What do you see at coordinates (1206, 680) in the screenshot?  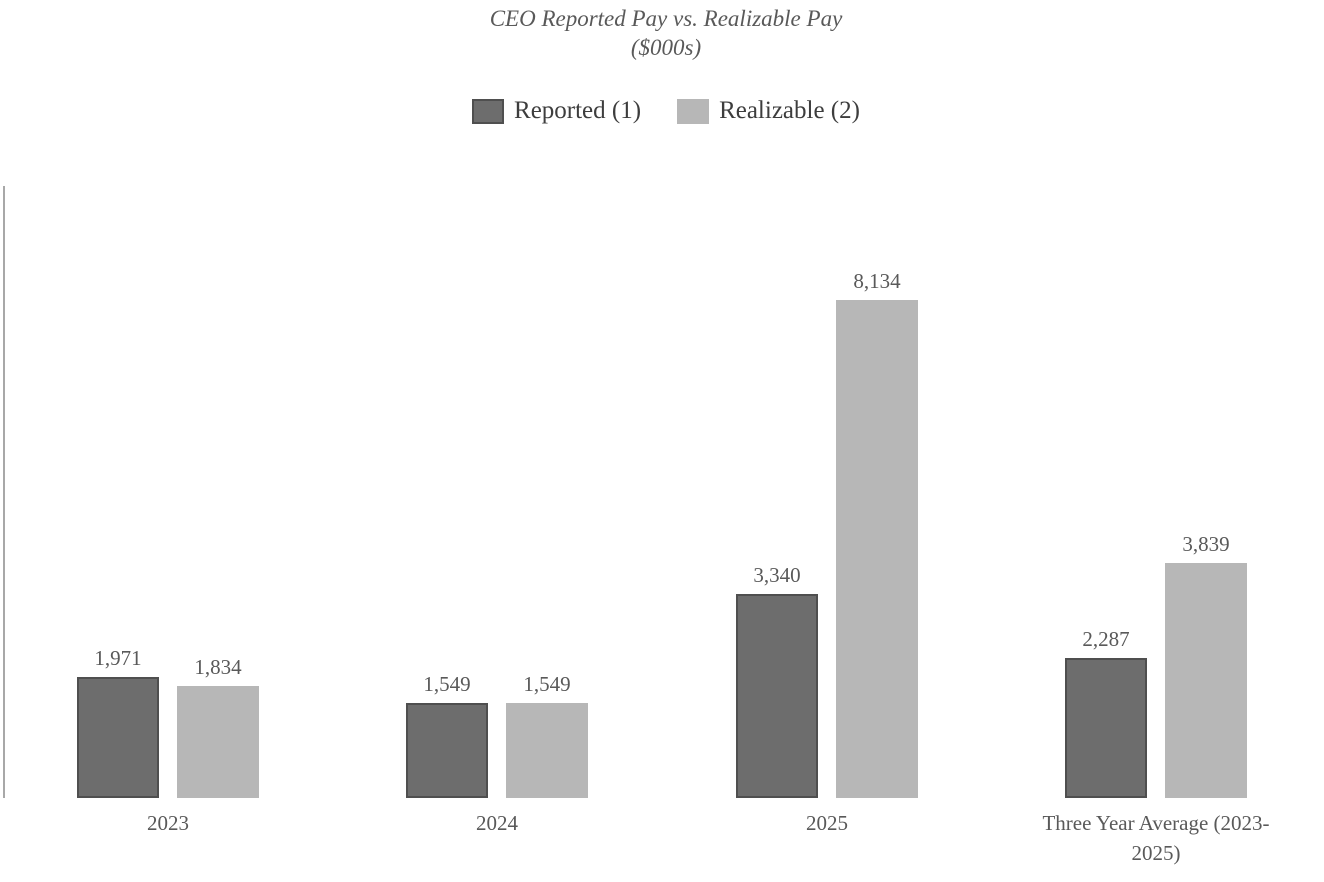 I see `bar-realizable-three-year-average-2023-2025` at bounding box center [1206, 680].